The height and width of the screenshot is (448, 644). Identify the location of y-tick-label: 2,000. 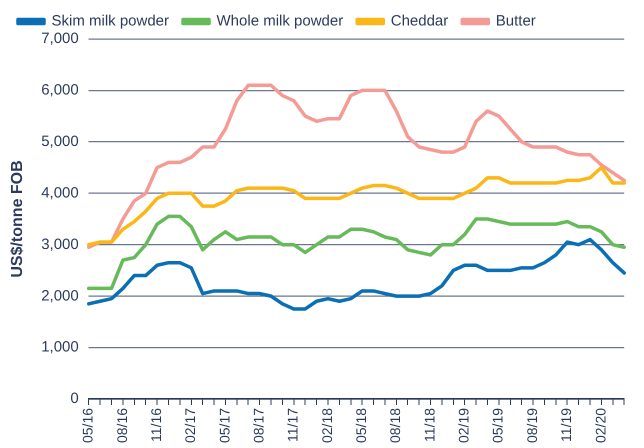
(60, 295).